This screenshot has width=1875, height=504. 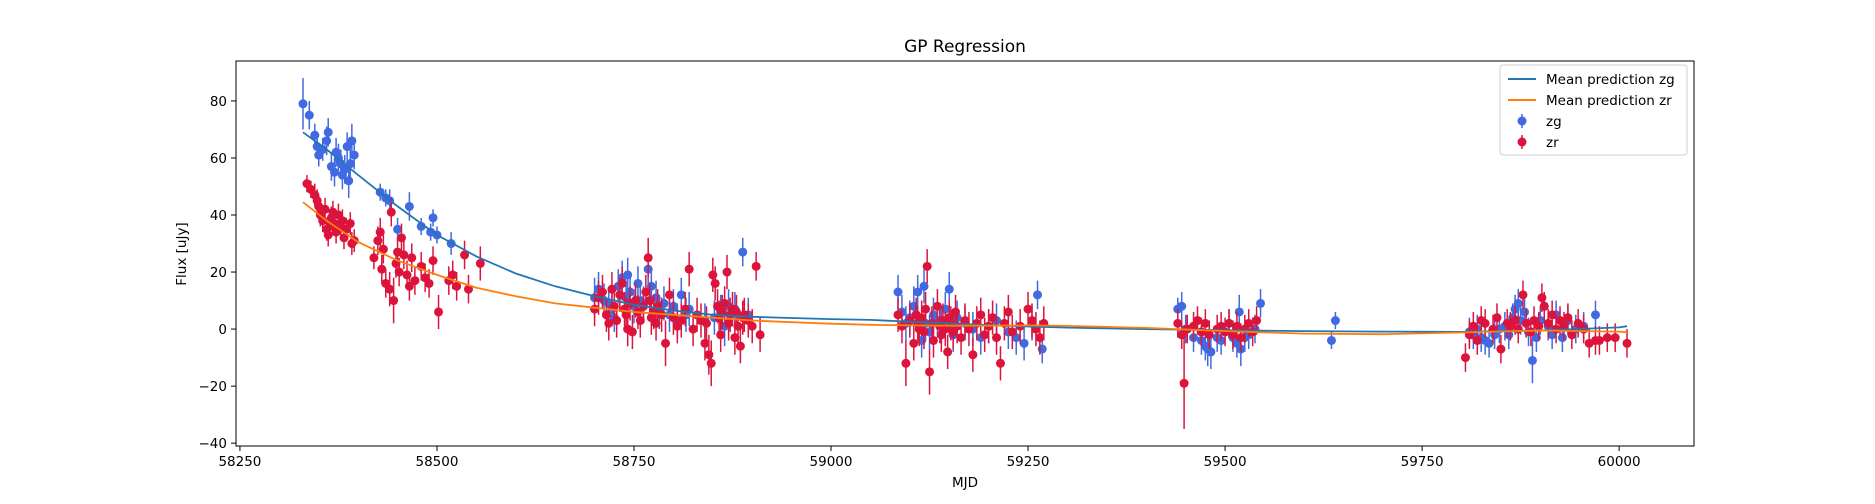 I want to click on legend-entry-mean-prediction-zr: Mean prediction zr, so click(x=1590, y=101).